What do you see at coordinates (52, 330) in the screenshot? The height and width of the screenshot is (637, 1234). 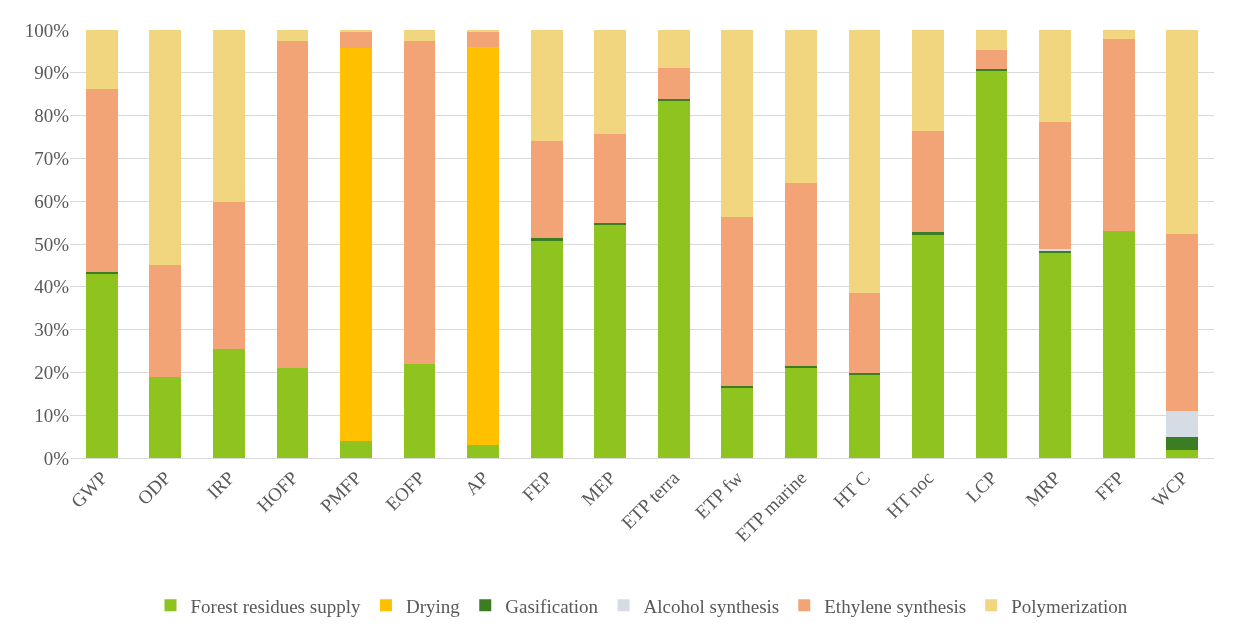 I see `y-tick-label: 30%` at bounding box center [52, 330].